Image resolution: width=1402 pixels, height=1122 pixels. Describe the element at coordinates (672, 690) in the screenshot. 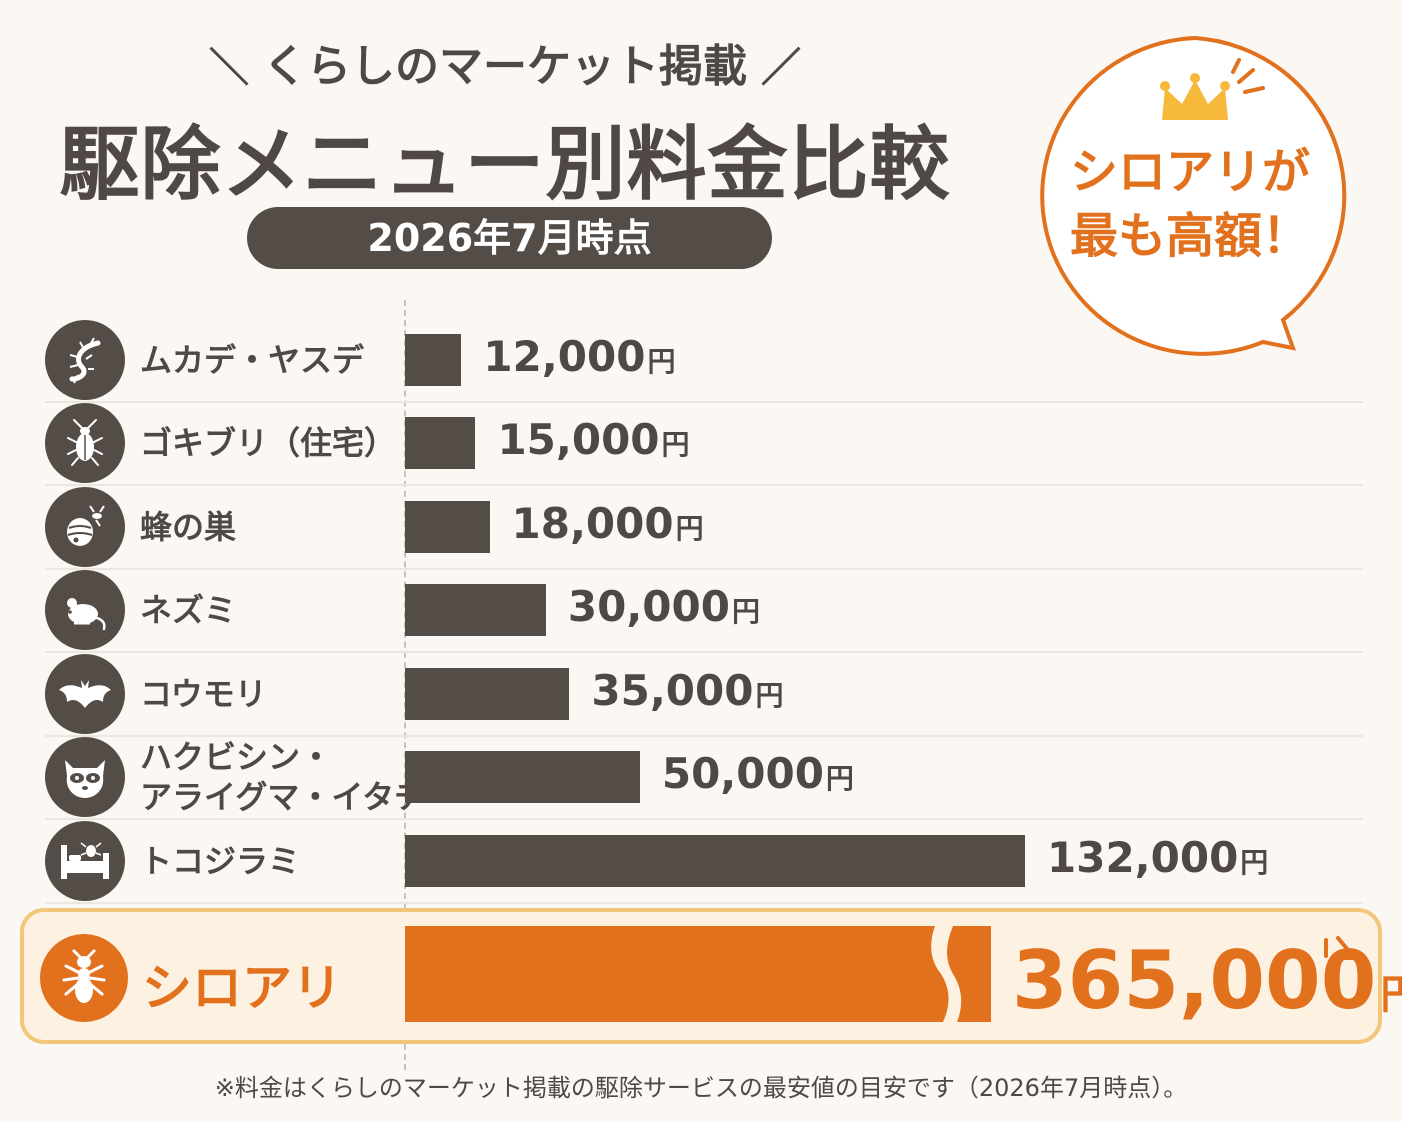

I see `value-number: 35,000` at that location.